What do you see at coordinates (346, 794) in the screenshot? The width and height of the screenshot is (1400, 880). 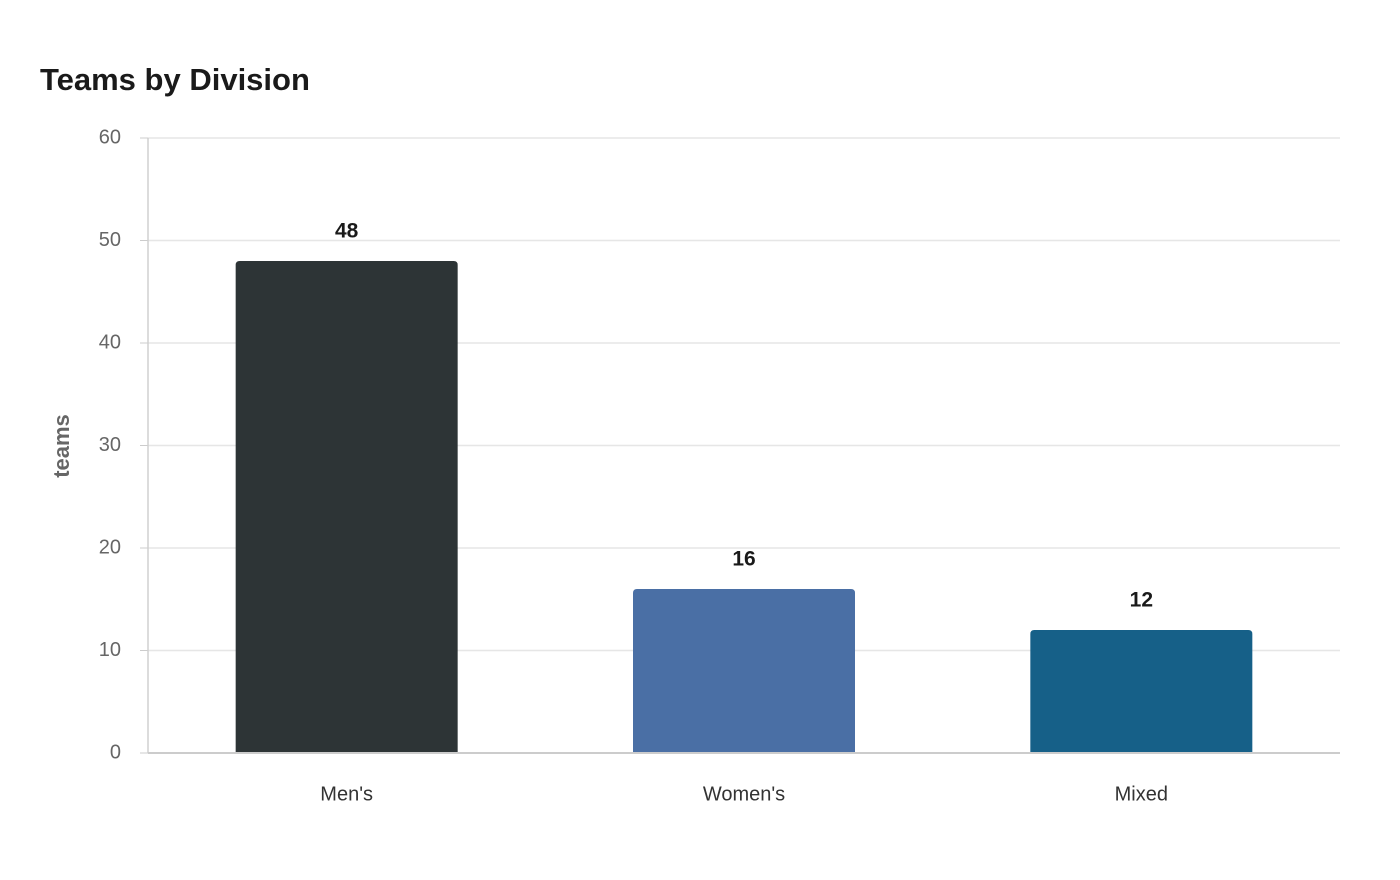 I see `x-tick-label: Men's` at bounding box center [346, 794].